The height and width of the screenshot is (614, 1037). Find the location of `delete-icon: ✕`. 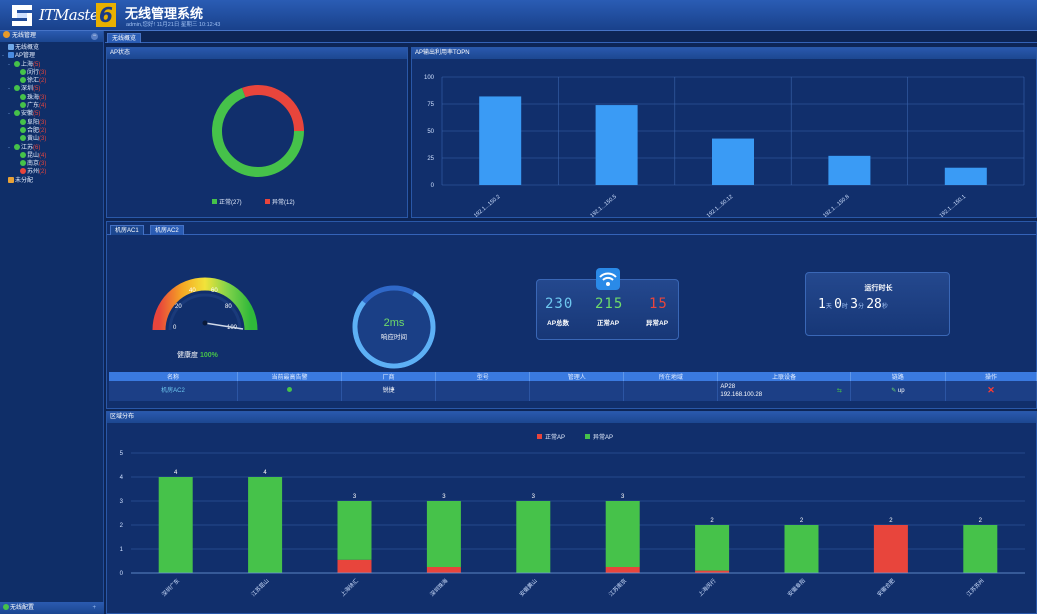

delete-icon: ✕ is located at coordinates (991, 390).